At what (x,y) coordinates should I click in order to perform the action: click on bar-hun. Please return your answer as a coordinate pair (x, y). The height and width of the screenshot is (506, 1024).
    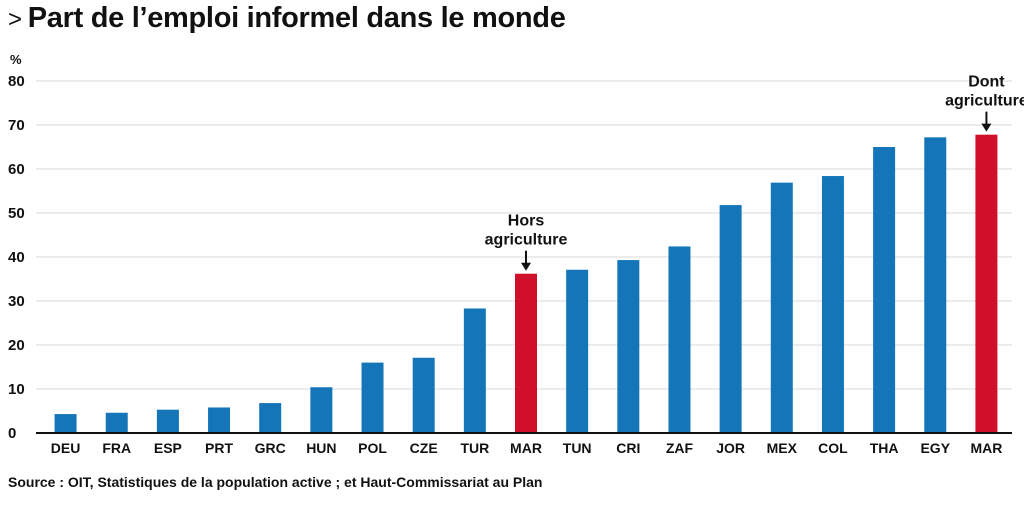
    Looking at the image, I should click on (321, 410).